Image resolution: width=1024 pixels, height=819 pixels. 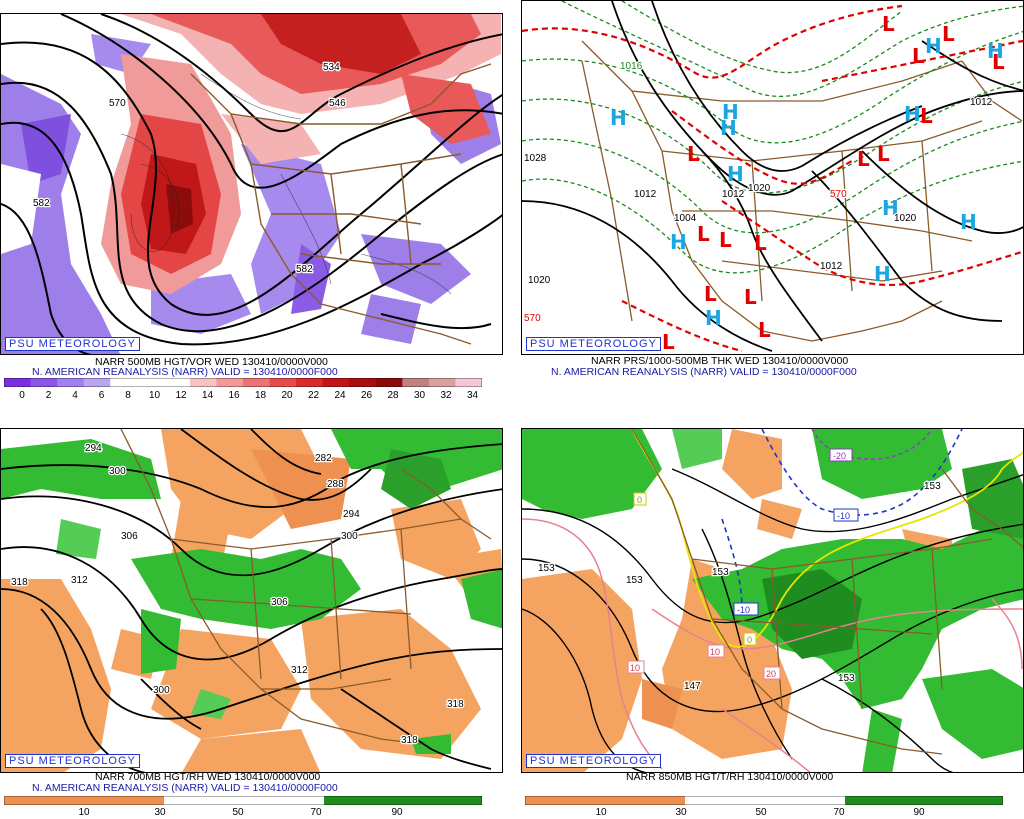 What do you see at coordinates (749, 640) in the screenshot?
I see `isotherm-label: 0` at bounding box center [749, 640].